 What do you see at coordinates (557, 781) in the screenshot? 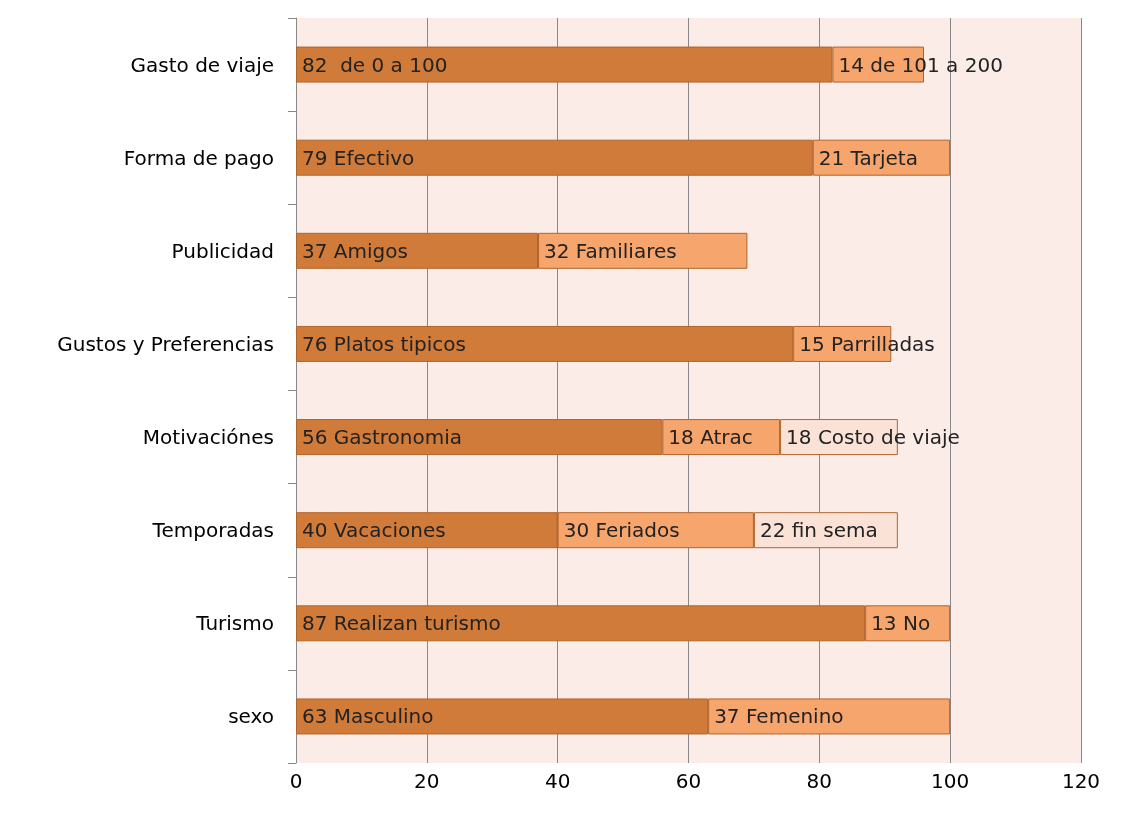
I see `x-tick-label: 40` at bounding box center [557, 781].